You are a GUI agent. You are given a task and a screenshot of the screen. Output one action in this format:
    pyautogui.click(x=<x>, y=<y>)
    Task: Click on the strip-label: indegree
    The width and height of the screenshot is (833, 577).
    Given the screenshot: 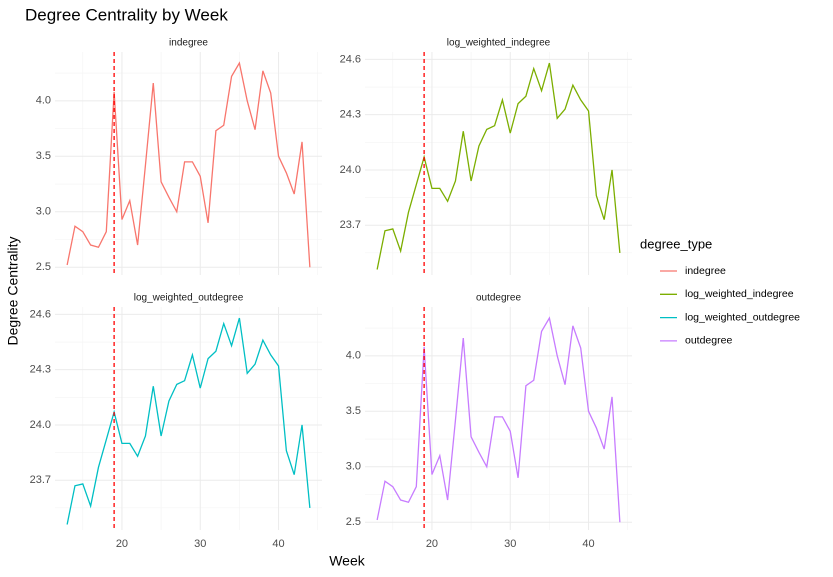 What is the action you would take?
    pyautogui.click(x=188, y=43)
    